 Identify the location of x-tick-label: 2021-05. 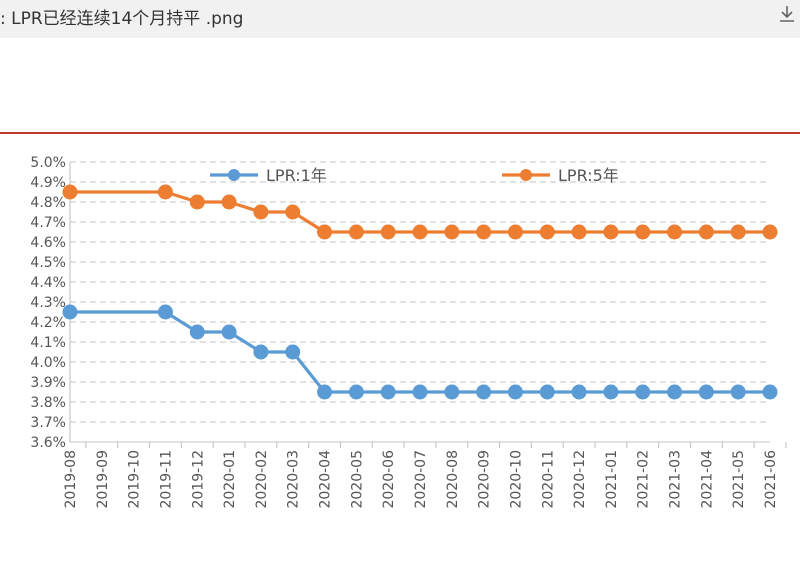
(739, 479).